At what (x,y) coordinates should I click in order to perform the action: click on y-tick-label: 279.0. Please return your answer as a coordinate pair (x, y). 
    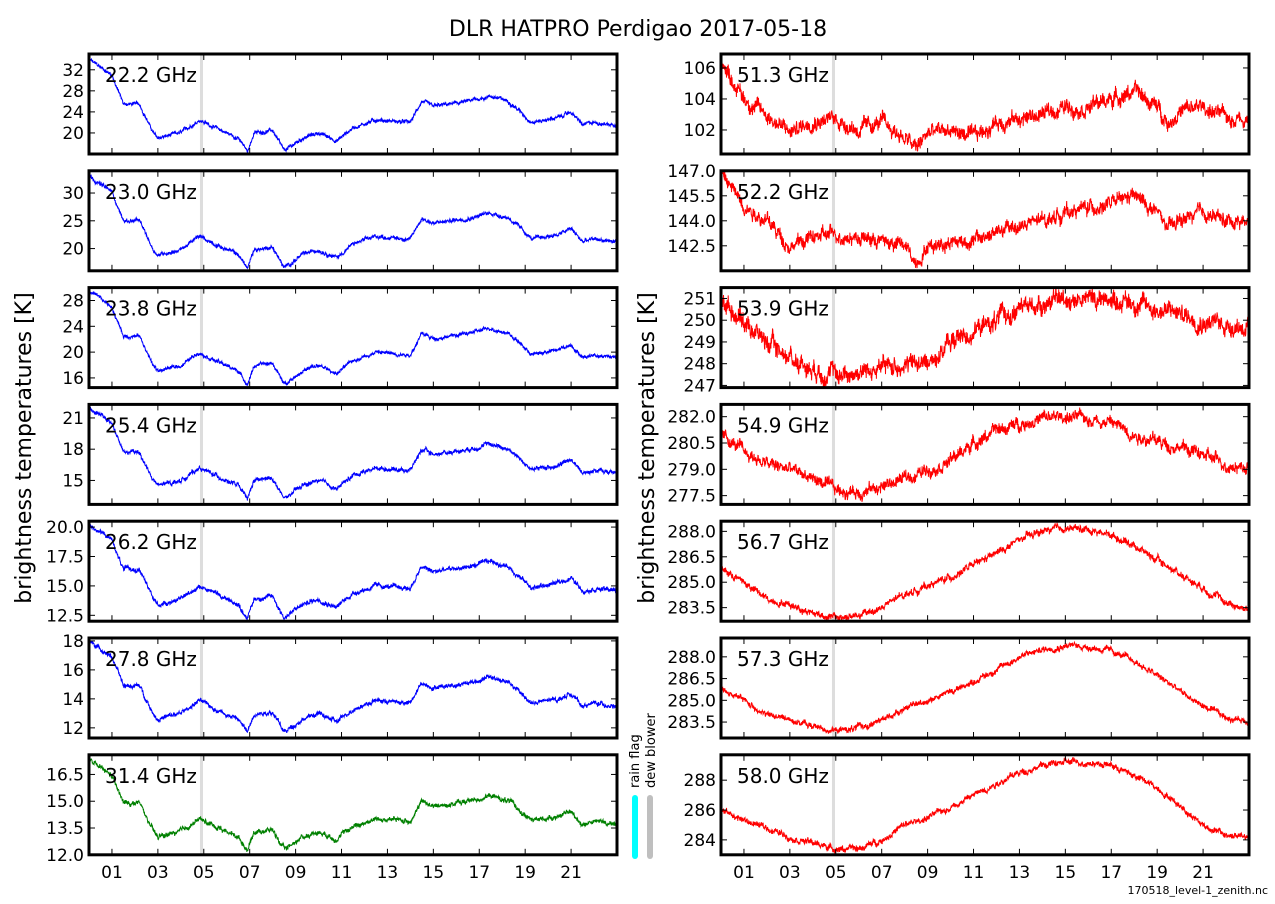
    Looking at the image, I should click on (691, 470).